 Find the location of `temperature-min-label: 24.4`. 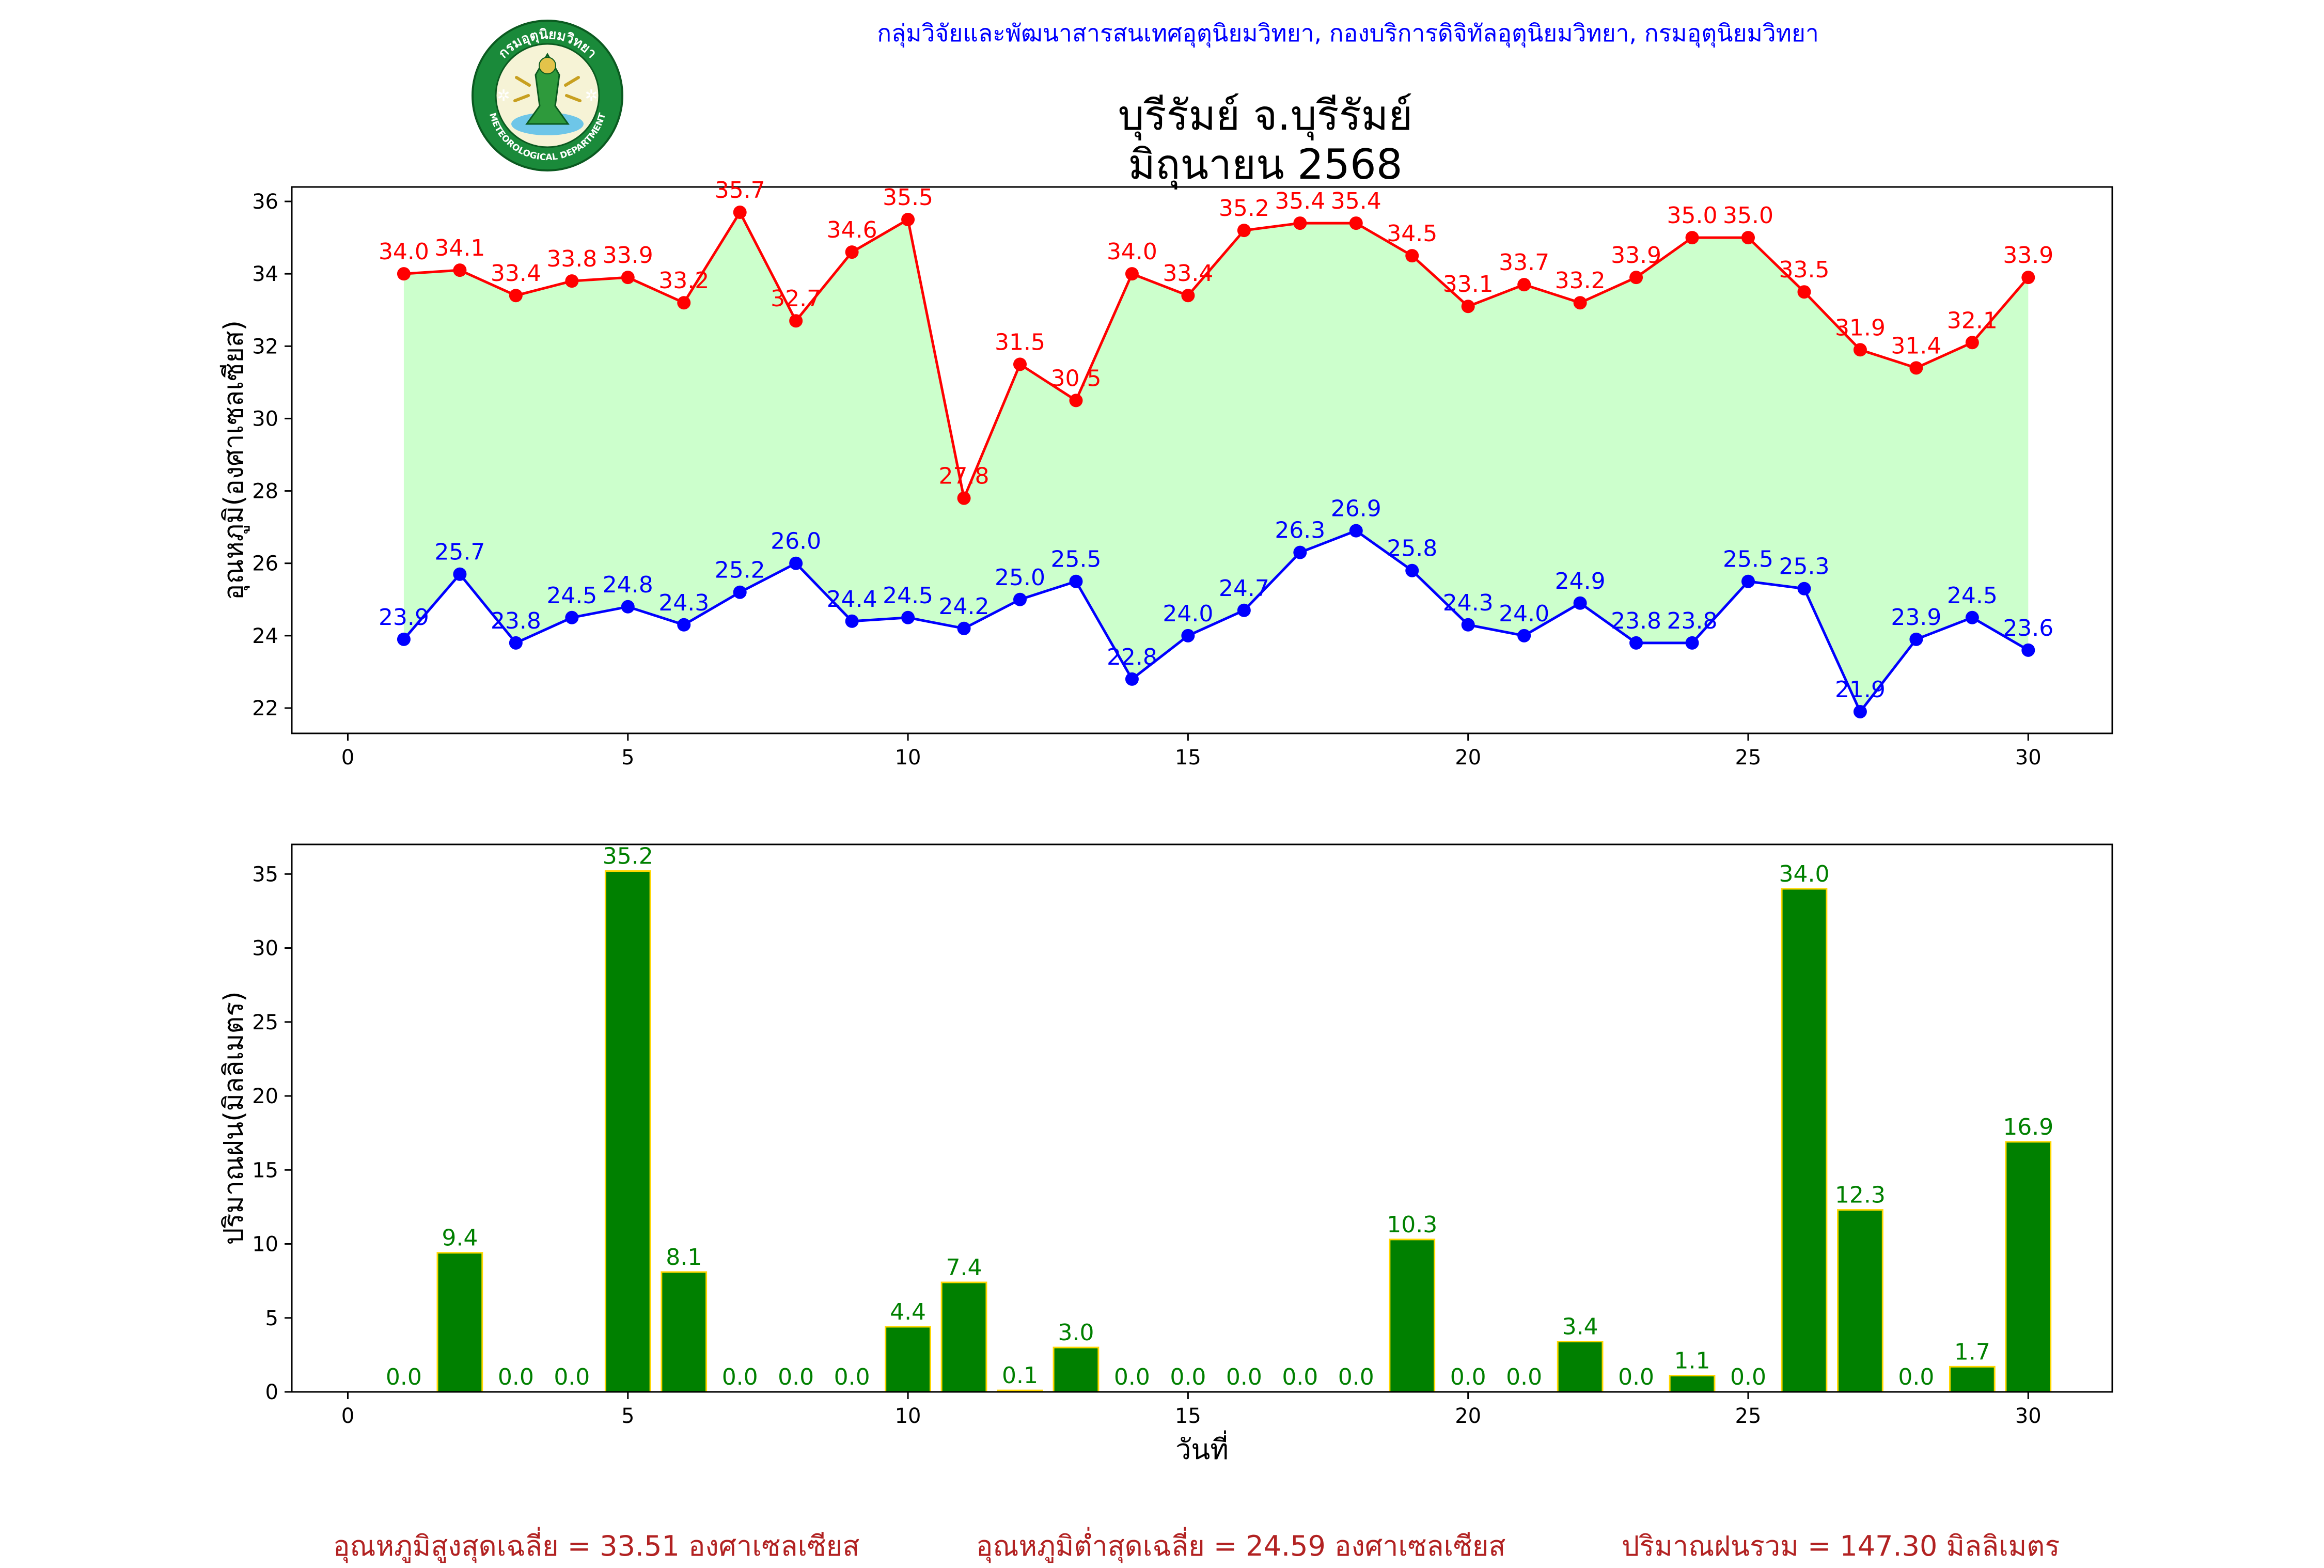

temperature-min-label: 24.4 is located at coordinates (852, 599).